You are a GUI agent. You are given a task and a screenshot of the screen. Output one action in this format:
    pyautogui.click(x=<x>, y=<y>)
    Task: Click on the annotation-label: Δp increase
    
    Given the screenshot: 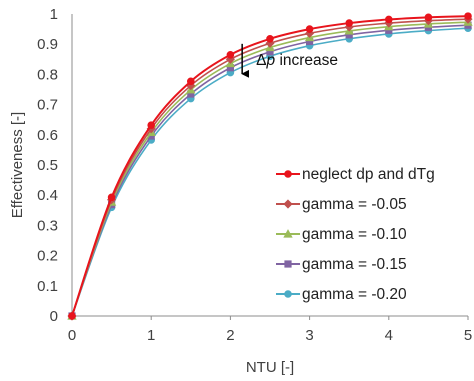 What is the action you would take?
    pyautogui.click(x=297, y=60)
    